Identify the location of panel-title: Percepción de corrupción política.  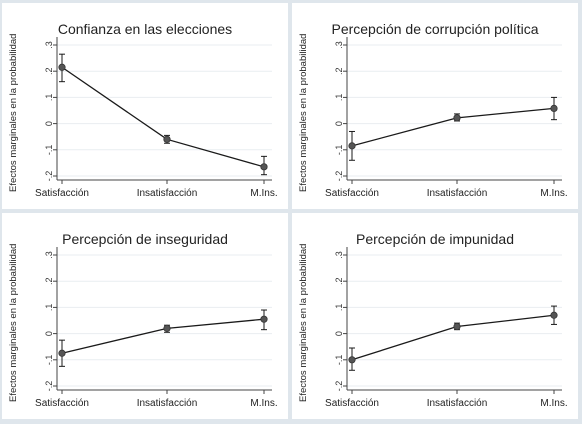
(435, 29).